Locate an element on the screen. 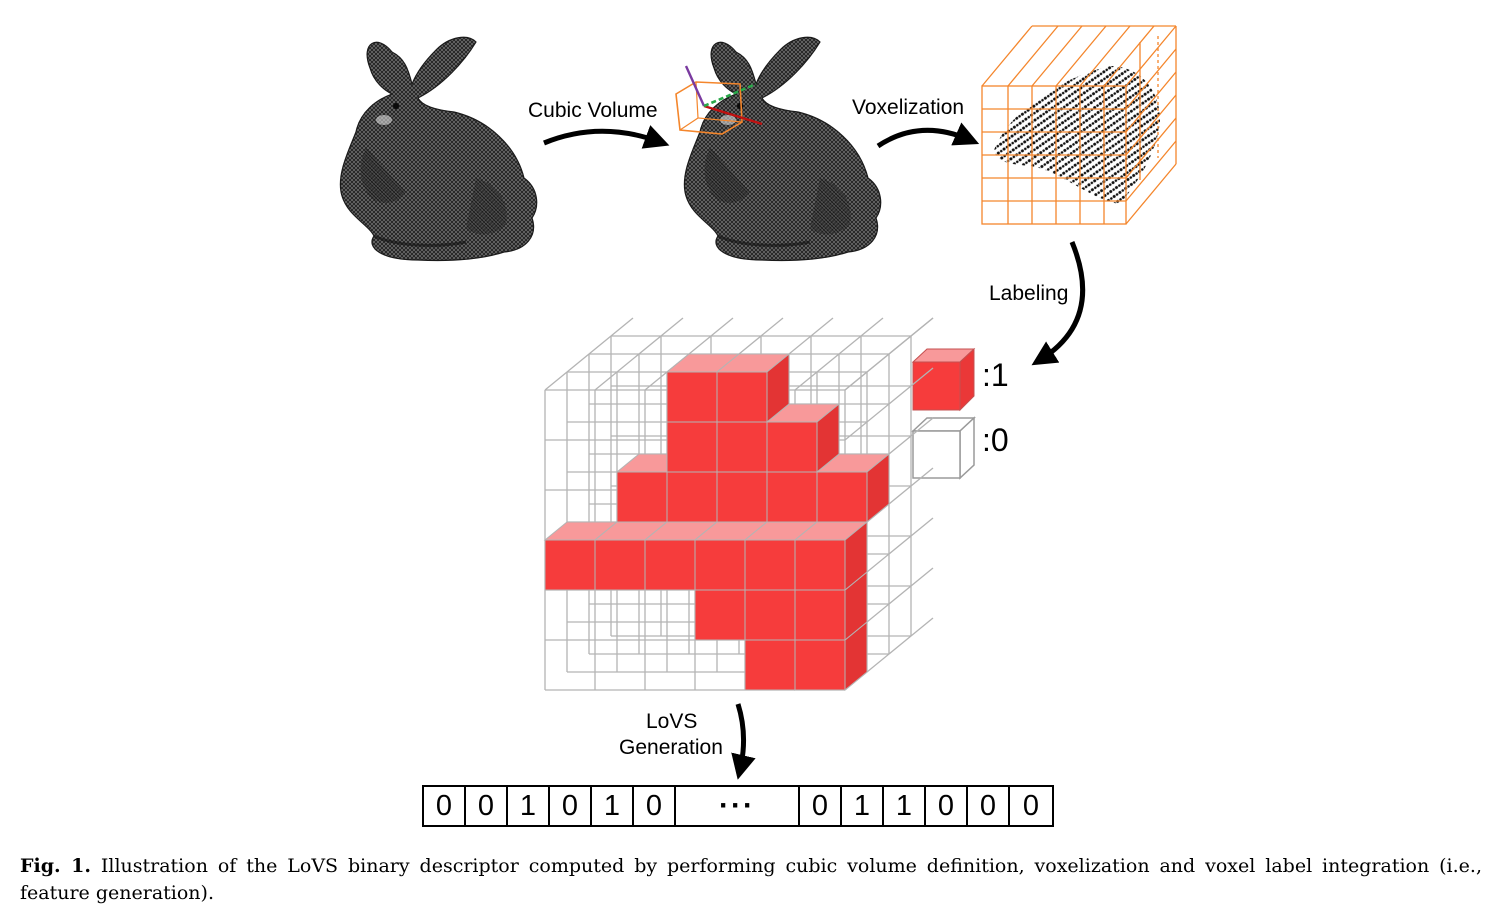 This screenshot has height=915, width=1499. arrow-labeling is located at coordinates (1058, 303).